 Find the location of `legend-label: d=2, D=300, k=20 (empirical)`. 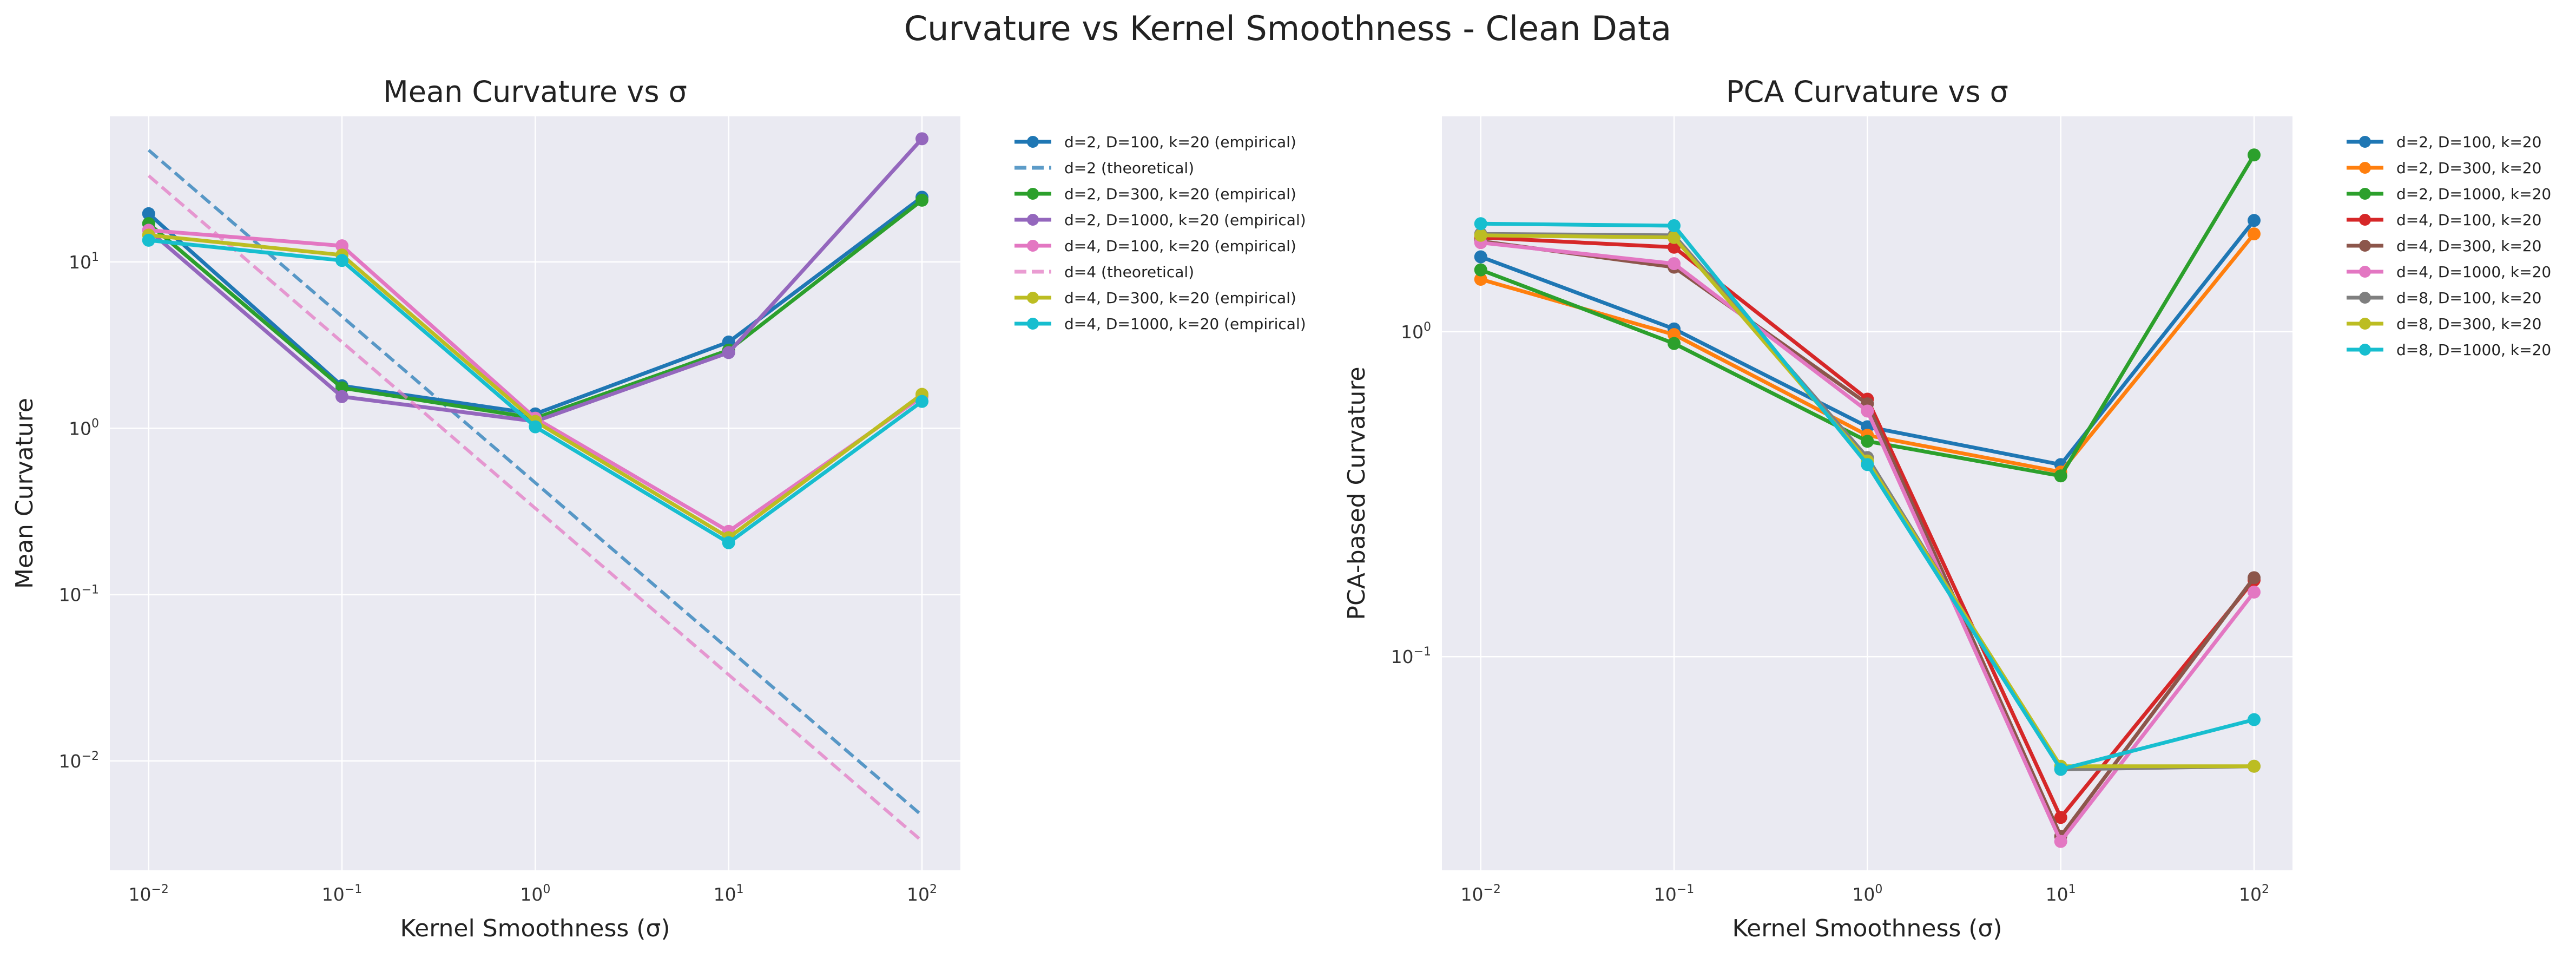

legend-label: d=2, D=300, k=20 (empirical) is located at coordinates (1180, 194).